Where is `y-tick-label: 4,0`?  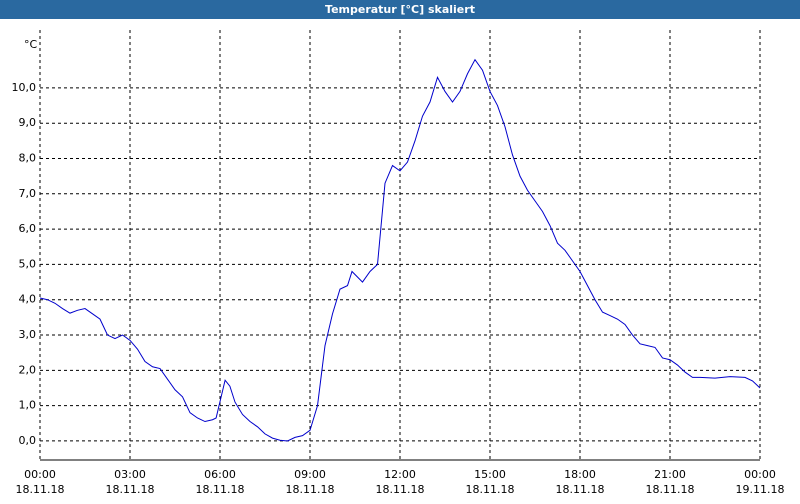
y-tick-label: 4,0 is located at coordinates (28, 299).